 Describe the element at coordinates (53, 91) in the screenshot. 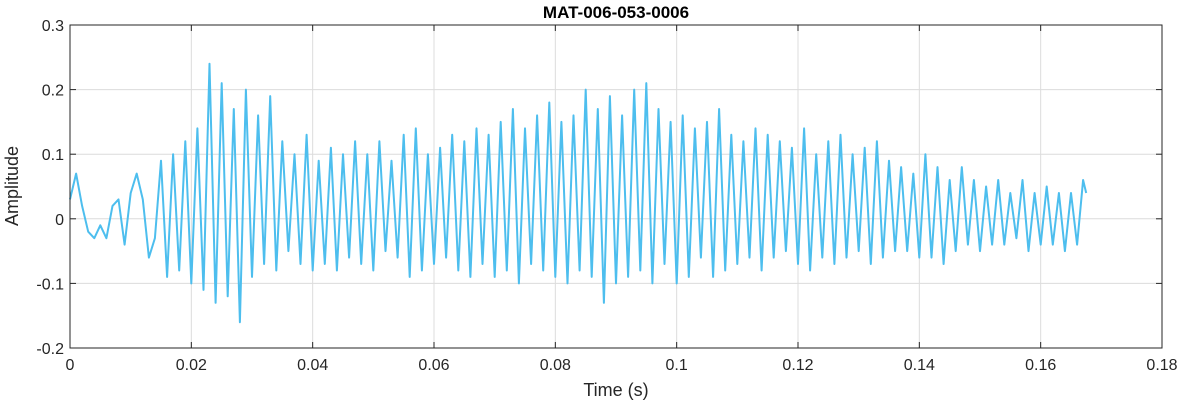

I see `y-tick-label: 0.2` at that location.